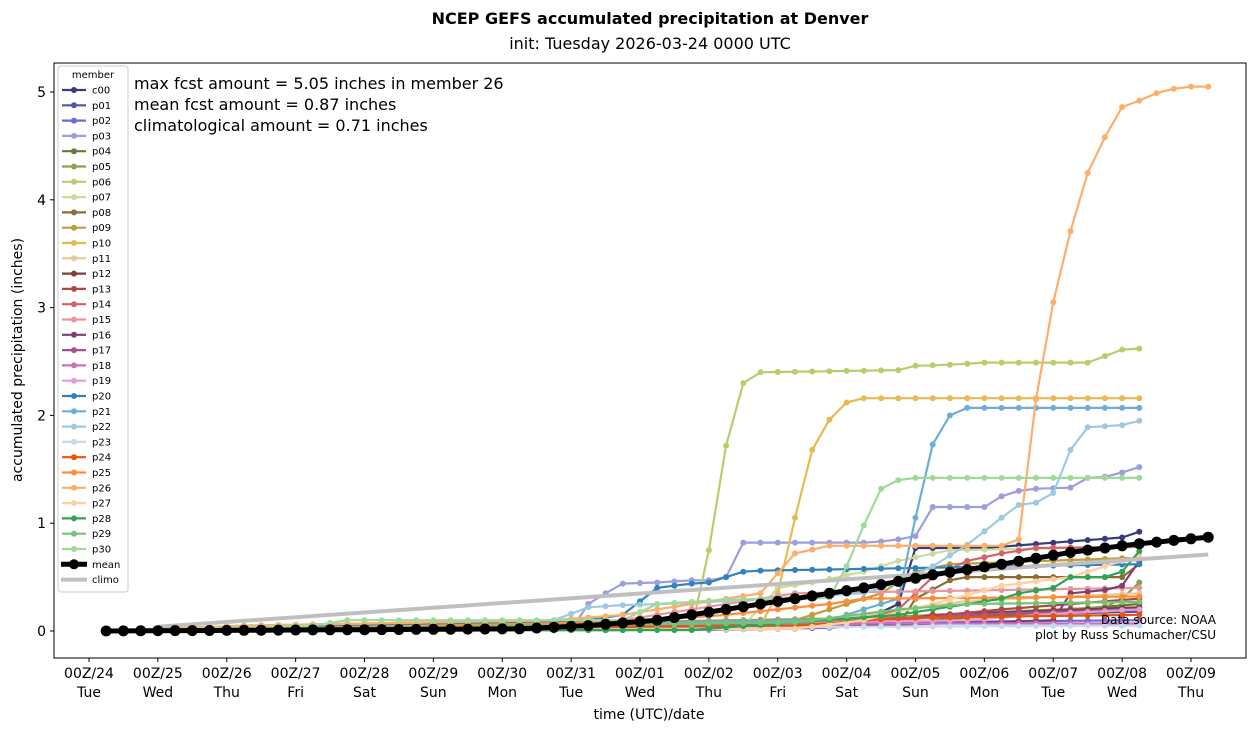  What do you see at coordinates (86, 228) in the screenshot?
I see `legend-item-p09: p09` at bounding box center [86, 228].